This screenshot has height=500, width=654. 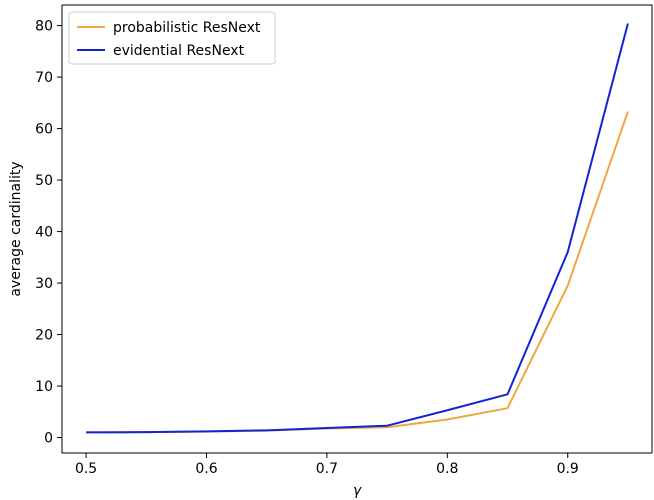 What do you see at coordinates (327, 469) in the screenshot?
I see `x-tick-label: 0.7` at bounding box center [327, 469].